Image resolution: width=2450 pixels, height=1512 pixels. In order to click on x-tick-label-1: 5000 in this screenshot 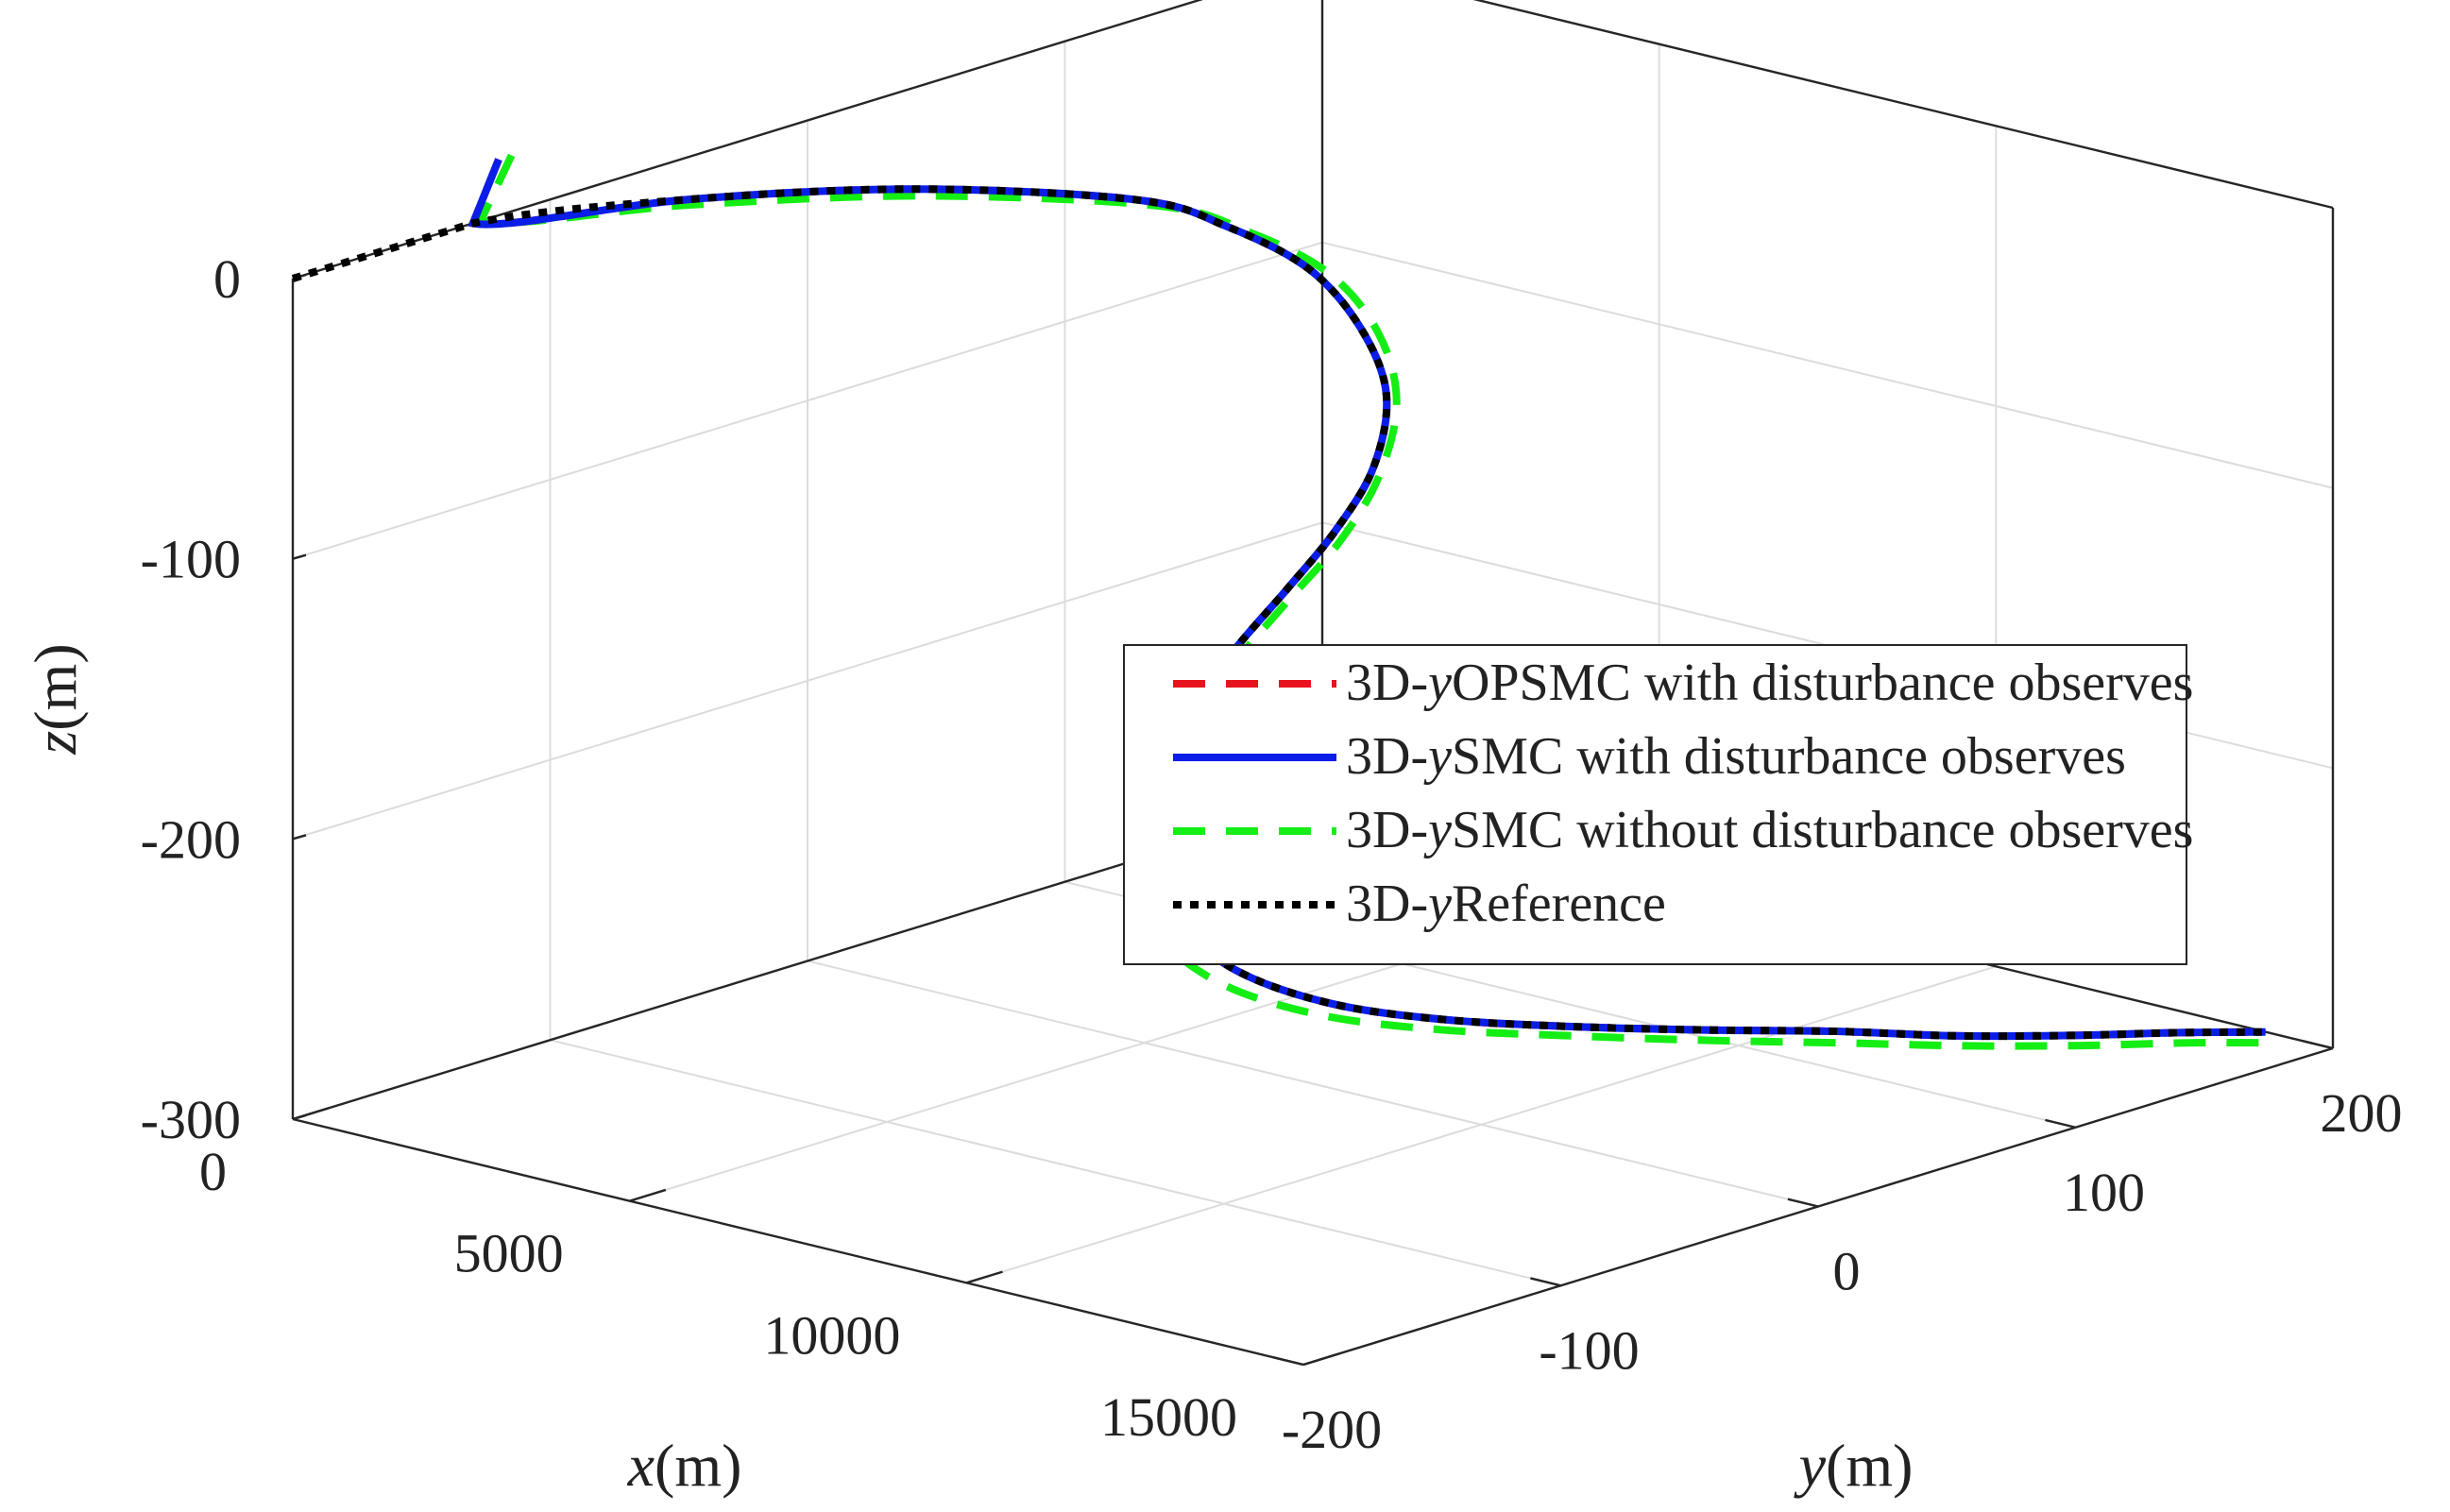, I will do `click(509, 1253)`.